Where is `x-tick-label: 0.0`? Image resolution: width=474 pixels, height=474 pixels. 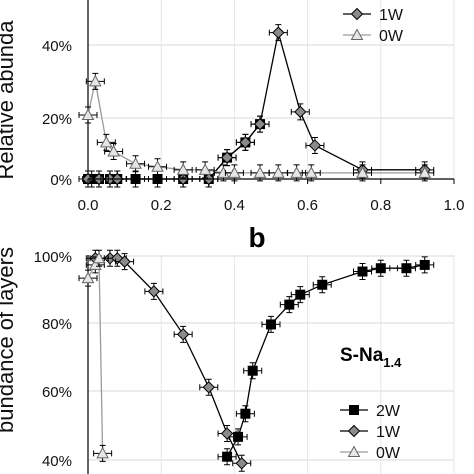
x-tick-label: 0.0 is located at coordinates (88, 205).